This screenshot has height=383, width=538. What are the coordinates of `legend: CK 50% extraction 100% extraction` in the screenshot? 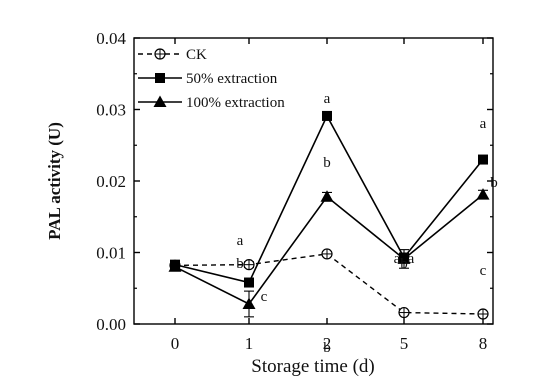 It's located at (211, 79).